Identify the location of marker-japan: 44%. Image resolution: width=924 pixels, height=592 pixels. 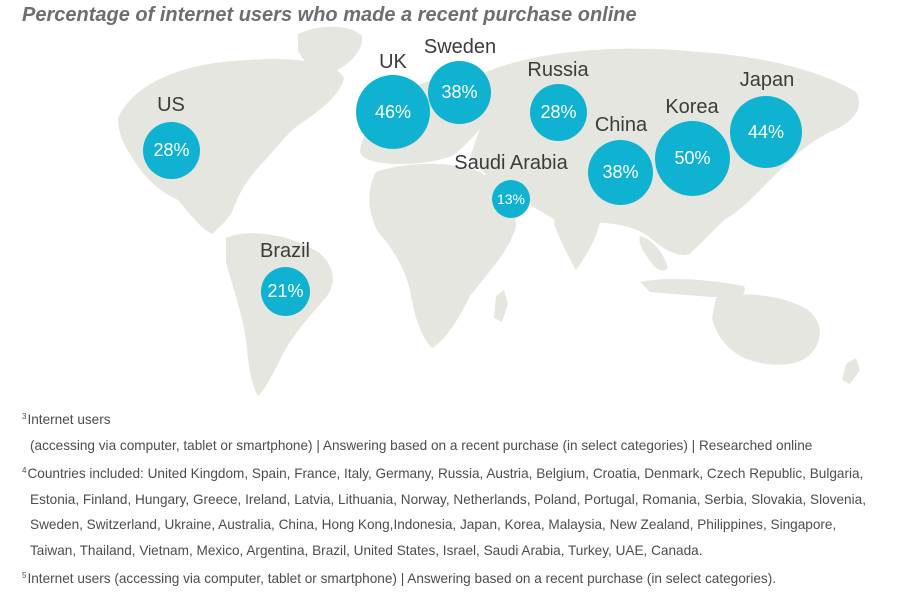
(766, 132).